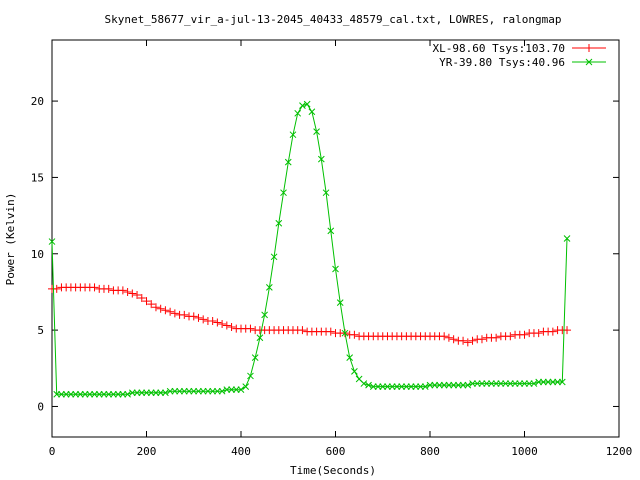 This screenshot has width=640, height=480. Describe the element at coordinates (37, 177) in the screenshot. I see `y-tick-label: 15` at that location.